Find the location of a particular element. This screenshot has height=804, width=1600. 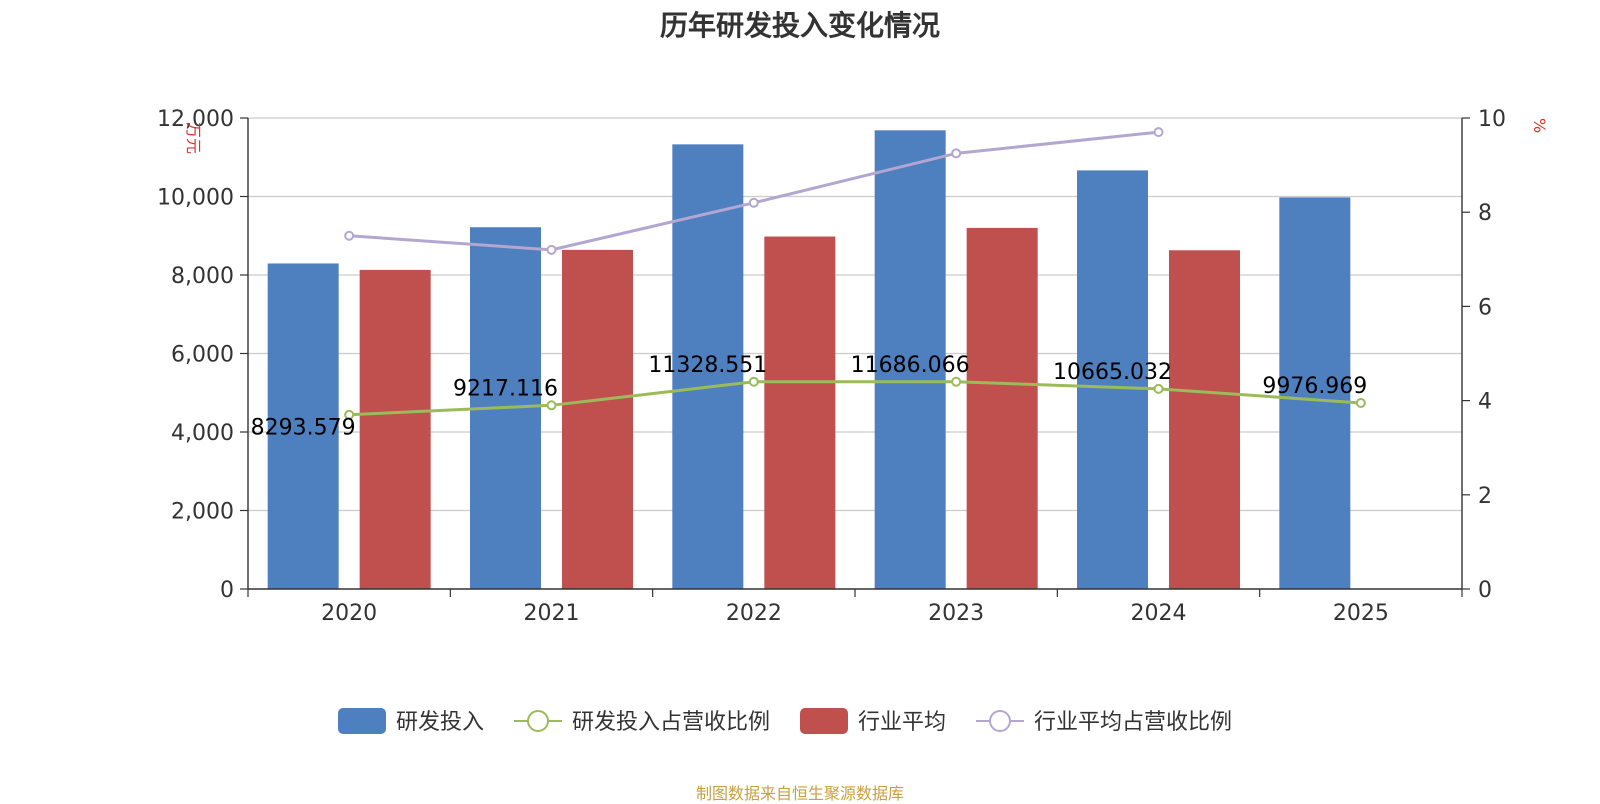

x-tick-label: 2023 is located at coordinates (956, 613).